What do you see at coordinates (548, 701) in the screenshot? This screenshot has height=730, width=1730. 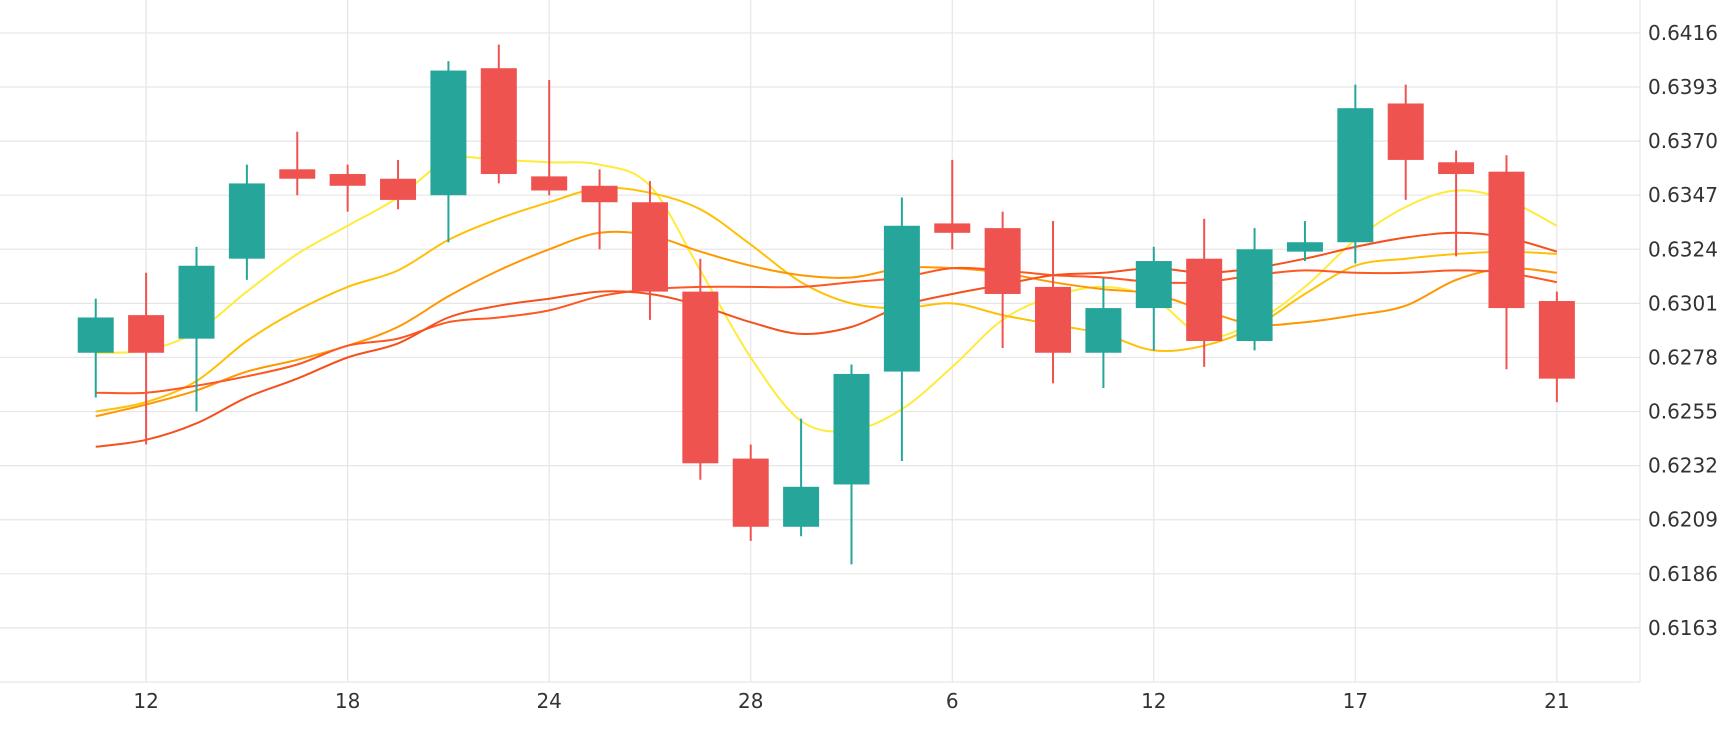 I see `x-tick-label: 24` at bounding box center [548, 701].